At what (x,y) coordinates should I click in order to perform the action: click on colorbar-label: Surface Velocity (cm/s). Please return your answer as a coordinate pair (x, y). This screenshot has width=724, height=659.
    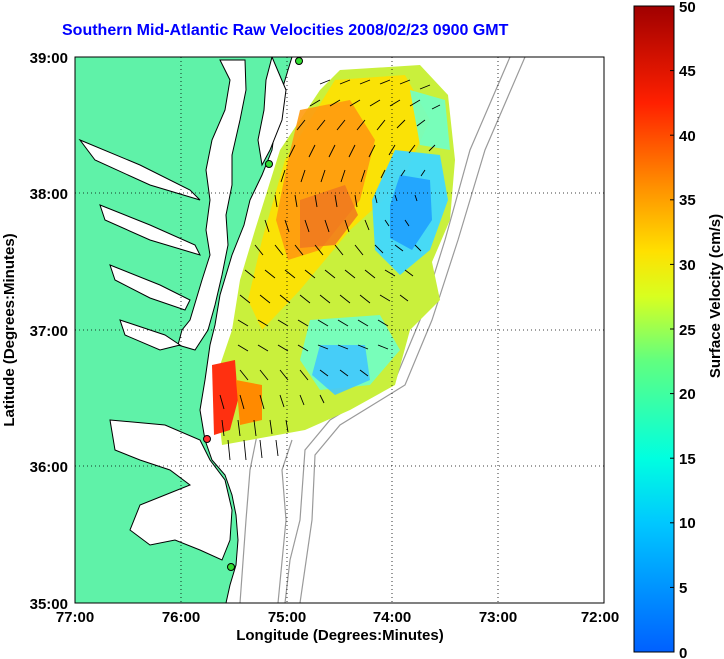
    Looking at the image, I should click on (715, 296).